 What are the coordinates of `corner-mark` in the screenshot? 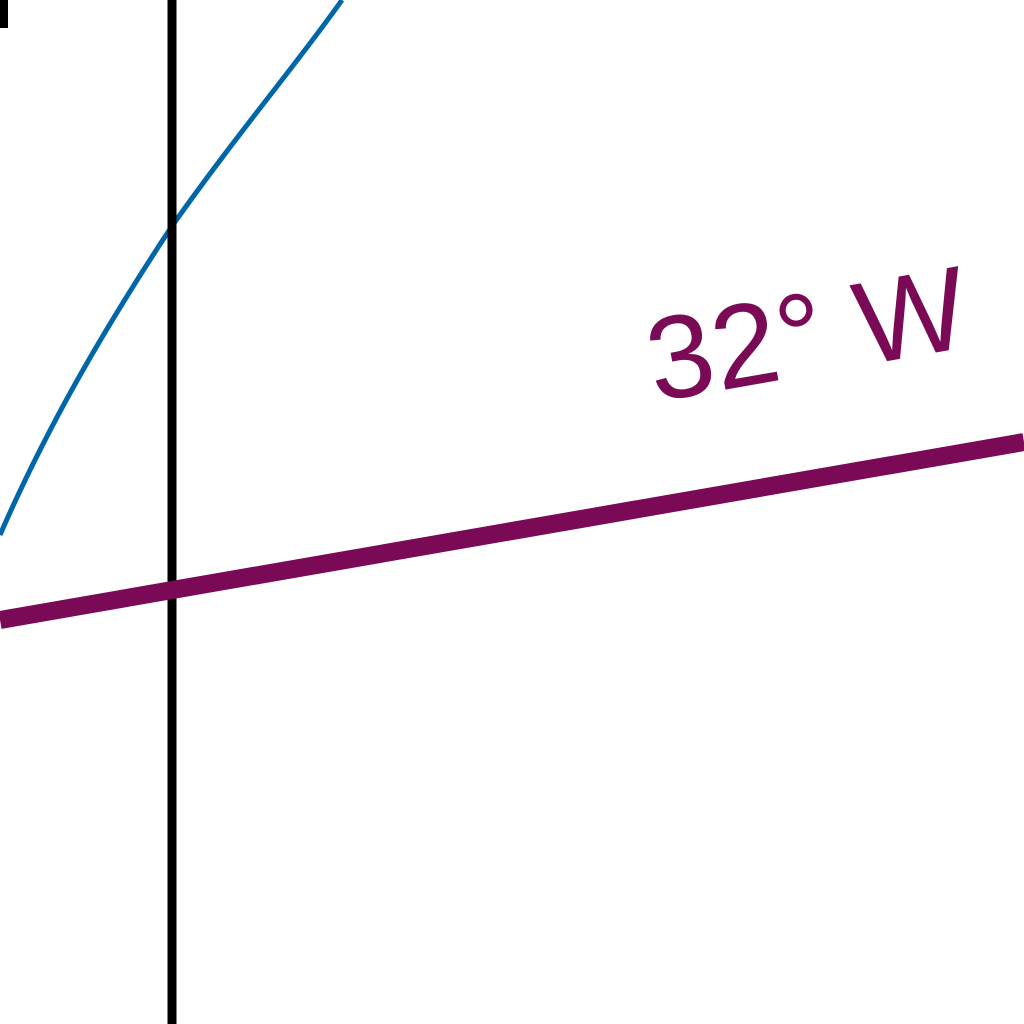 It's located at (4, 14).